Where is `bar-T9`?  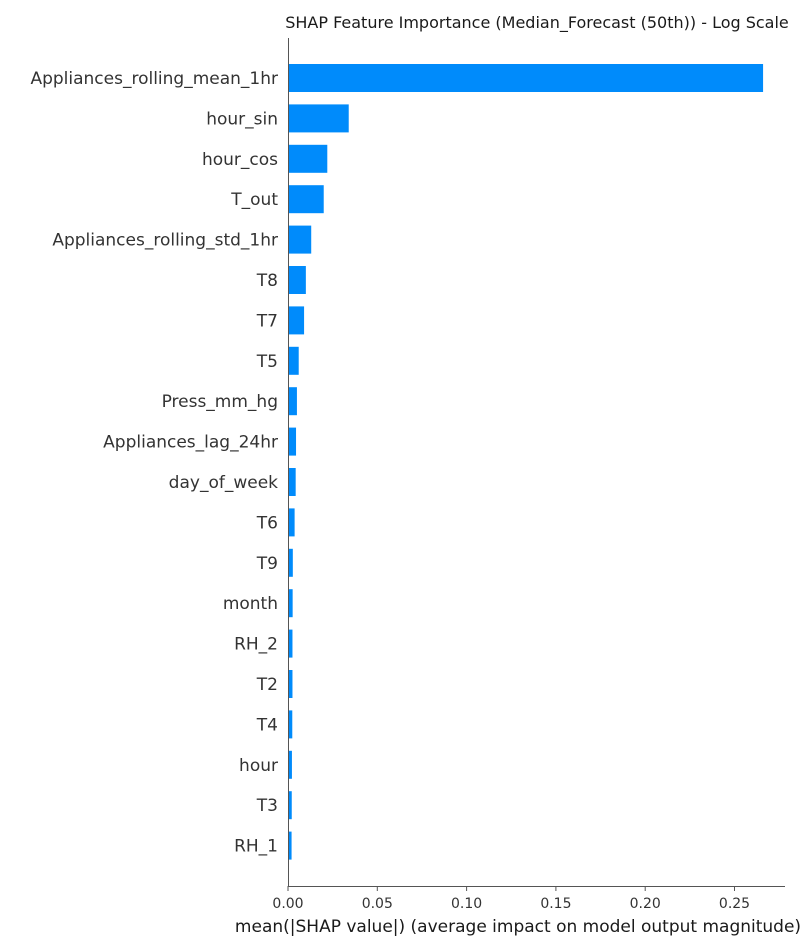 bar-T9 is located at coordinates (290, 562).